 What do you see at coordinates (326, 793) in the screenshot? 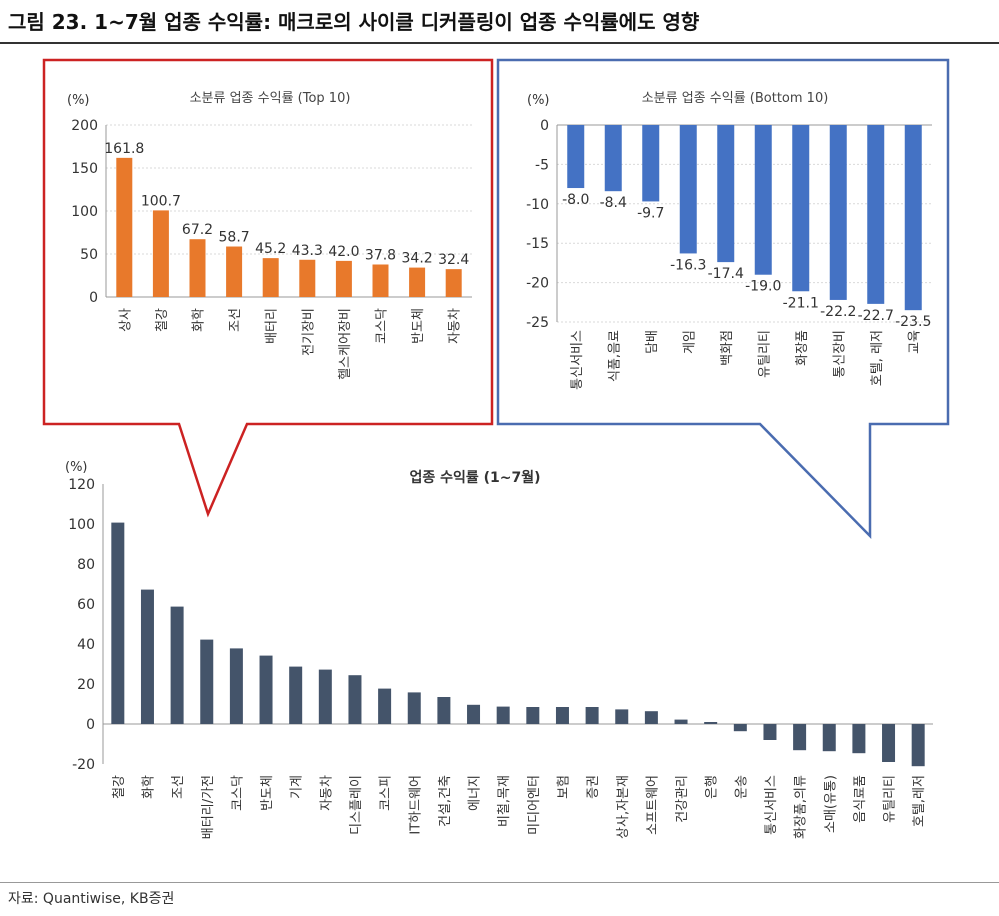
I see `main-category-label: 자동차` at bounding box center [326, 793].